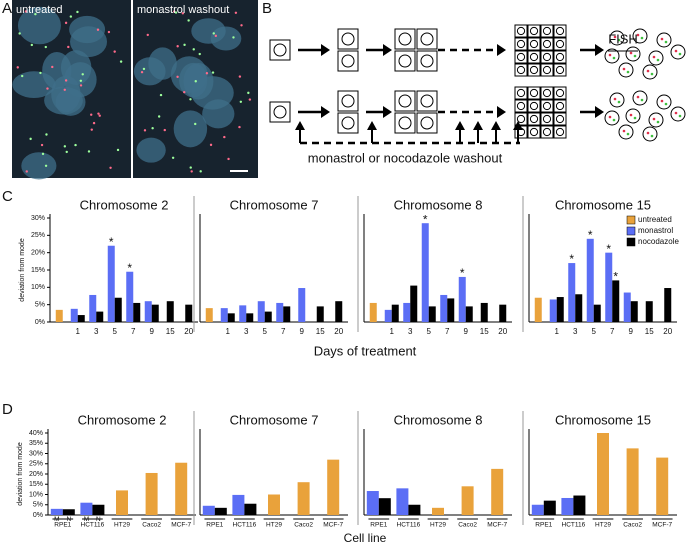 The height and width of the screenshot is (546, 691). What do you see at coordinates (38, 235) in the screenshot?
I see `y-tick-label: 25%` at bounding box center [38, 235].